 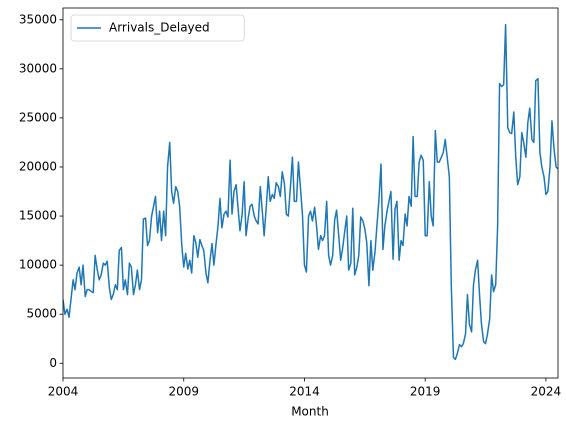 I want to click on x-axis-label: Month, so click(x=310, y=412).